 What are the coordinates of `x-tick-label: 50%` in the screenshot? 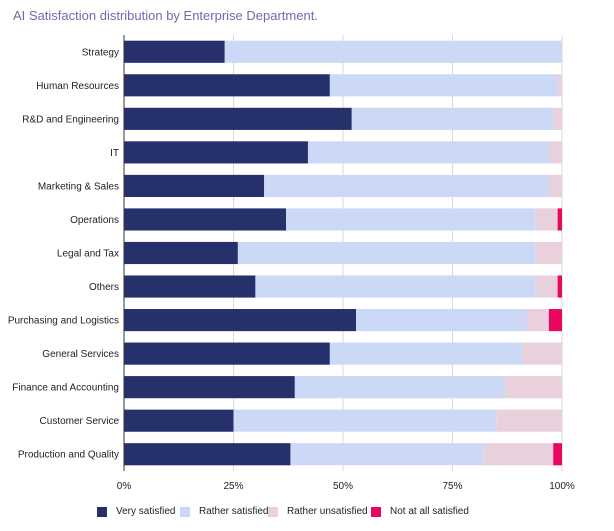 It's located at (343, 486).